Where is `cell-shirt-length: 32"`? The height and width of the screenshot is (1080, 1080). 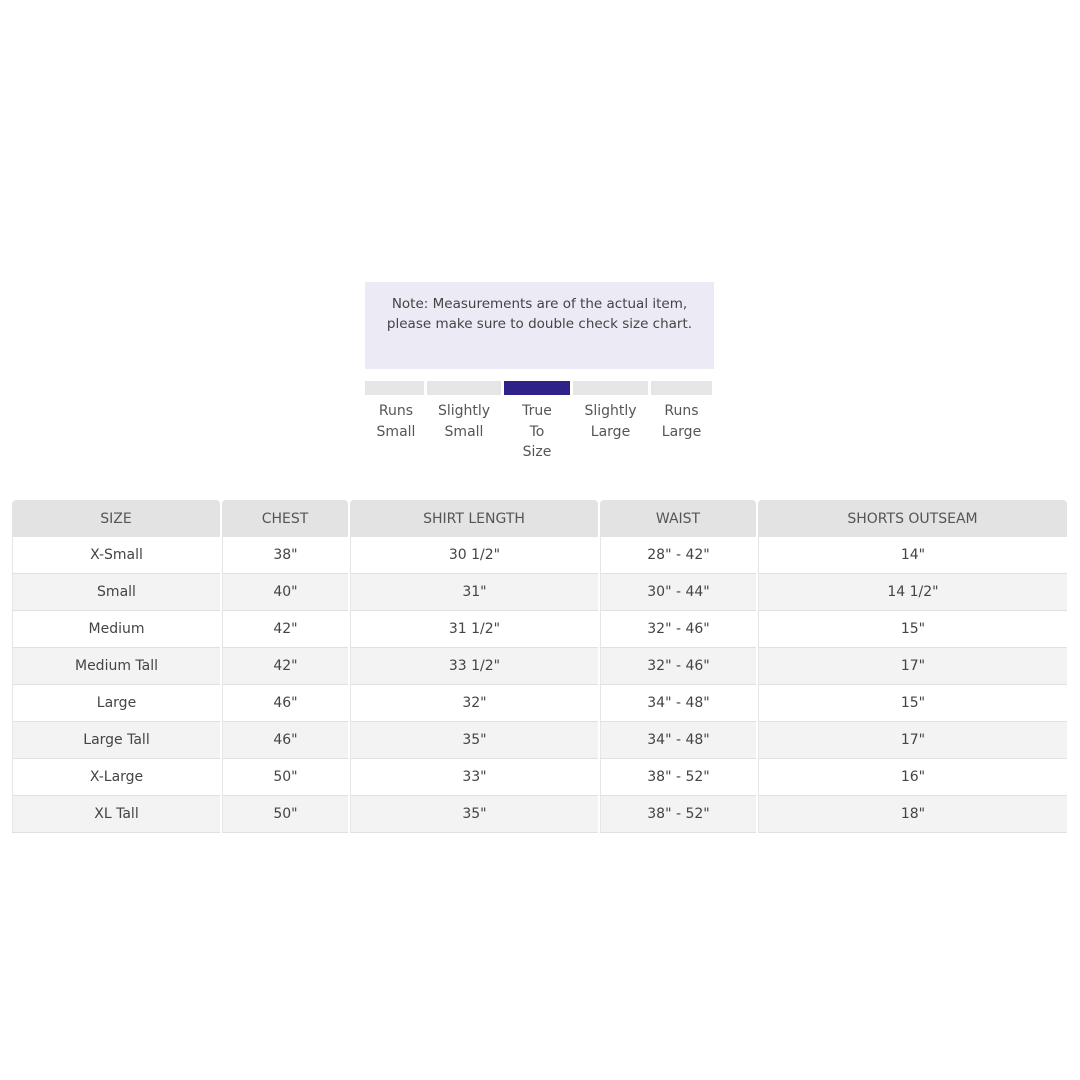
cell-shirt-length: 32" is located at coordinates (474, 703).